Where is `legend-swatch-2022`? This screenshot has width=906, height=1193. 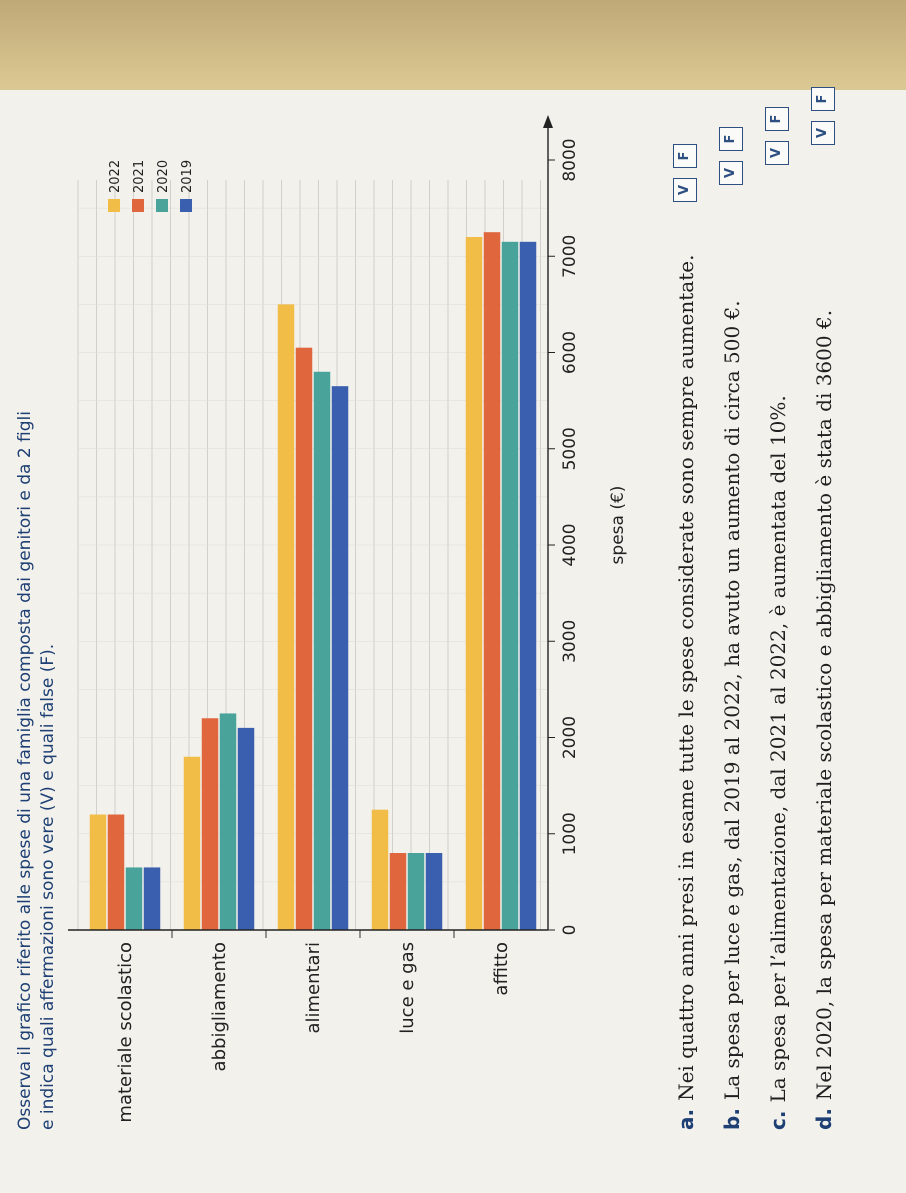
legend-swatch-2022 is located at coordinates (114, 205).